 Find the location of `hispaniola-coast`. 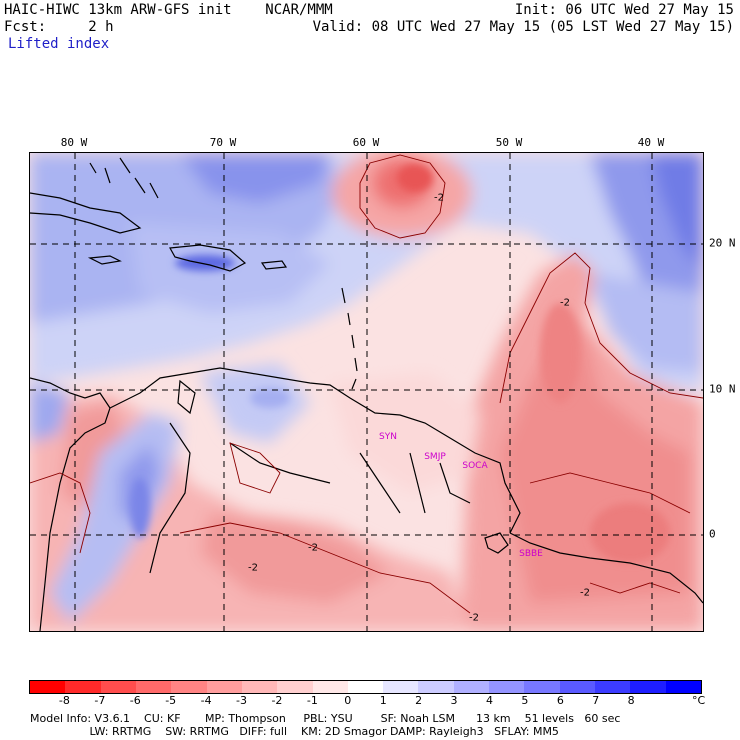

hispaniola-coast is located at coordinates (208, 258).